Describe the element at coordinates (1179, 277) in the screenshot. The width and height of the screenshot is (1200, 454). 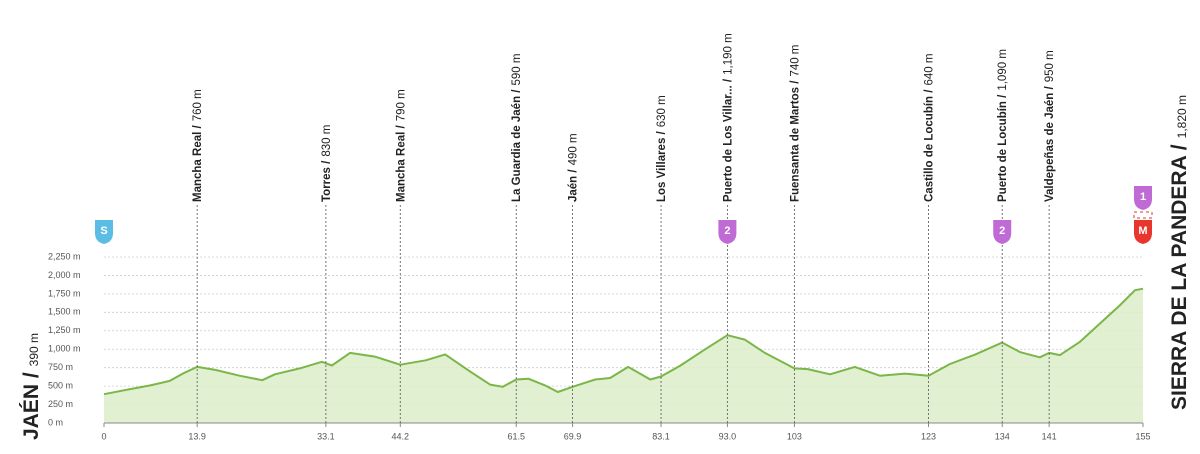
I see `finish-name: SIERRA DE LA PANDERA /` at that location.